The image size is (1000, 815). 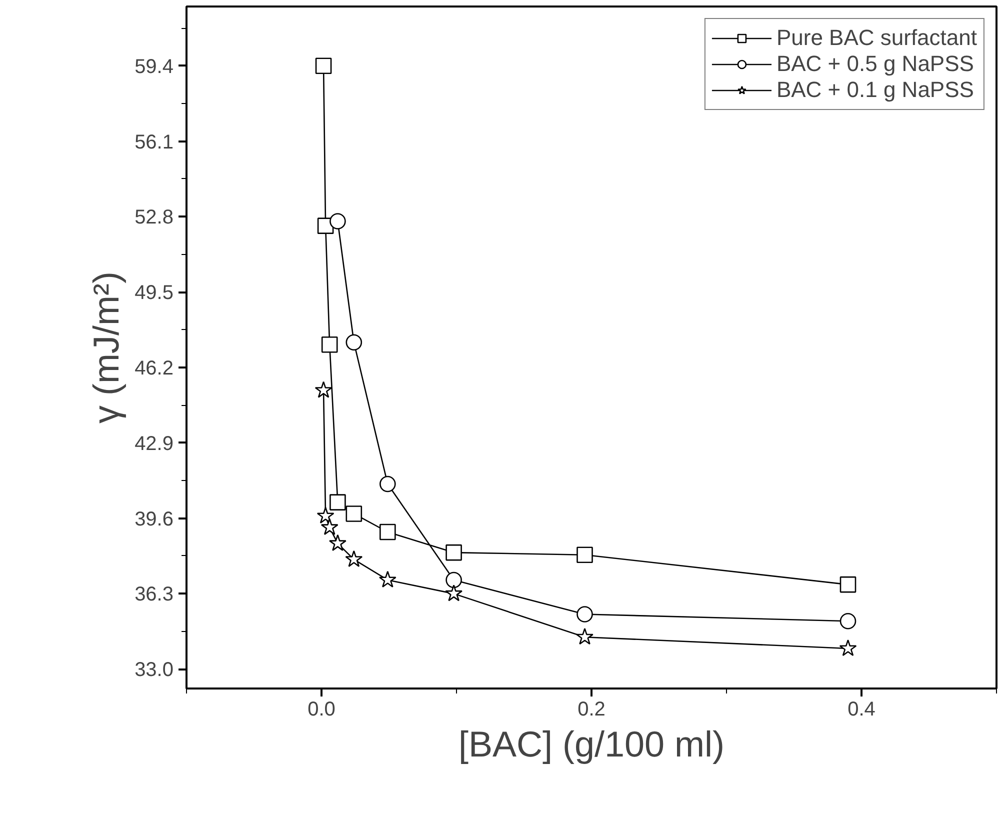 What do you see at coordinates (591, 744) in the screenshot?
I see `x-axis-title: [BAC] (g/100 ml)` at bounding box center [591, 744].